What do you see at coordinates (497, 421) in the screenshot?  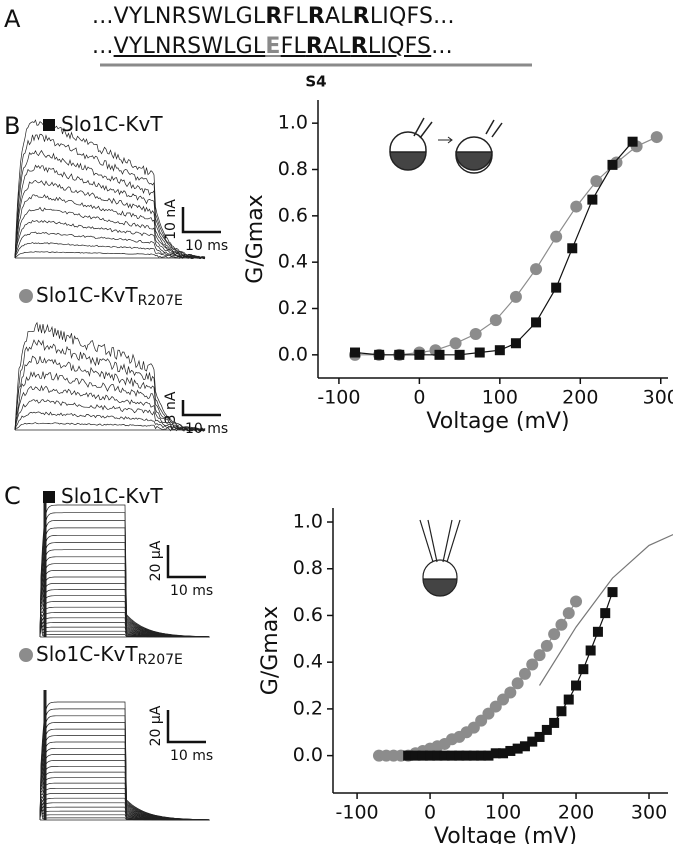 I see `x-axis-title: Voltage (mV)` at bounding box center [497, 421].